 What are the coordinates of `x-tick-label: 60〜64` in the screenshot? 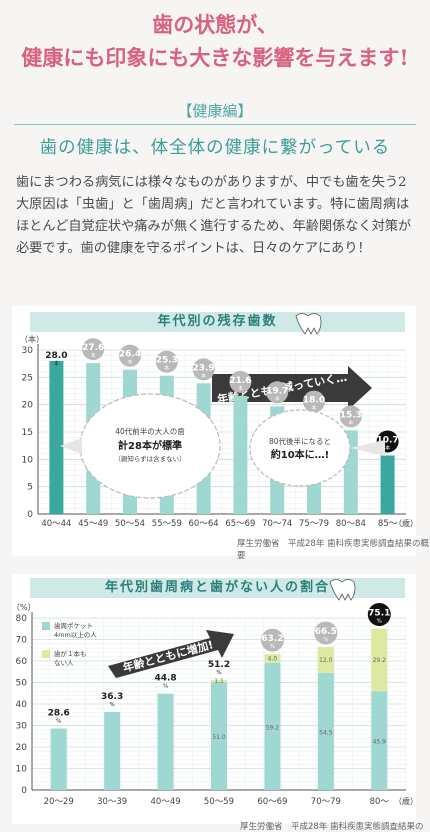 It's located at (204, 524).